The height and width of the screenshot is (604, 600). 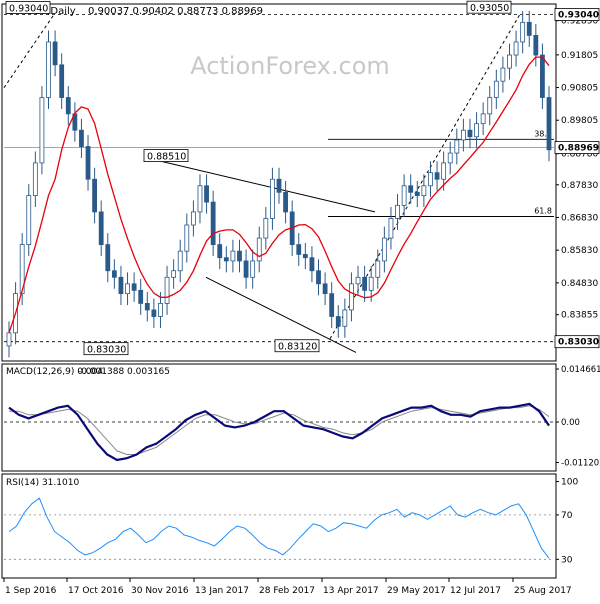 What do you see at coordinates (281, 314) in the screenshot?
I see `channel-lower-line` at bounding box center [281, 314].